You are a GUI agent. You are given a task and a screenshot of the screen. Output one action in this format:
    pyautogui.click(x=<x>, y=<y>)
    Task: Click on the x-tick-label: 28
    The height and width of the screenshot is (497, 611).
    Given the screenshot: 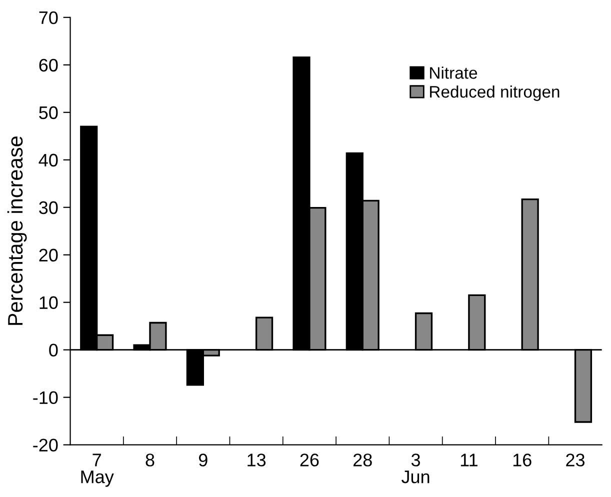 What is the action you would take?
    pyautogui.click(x=362, y=460)
    